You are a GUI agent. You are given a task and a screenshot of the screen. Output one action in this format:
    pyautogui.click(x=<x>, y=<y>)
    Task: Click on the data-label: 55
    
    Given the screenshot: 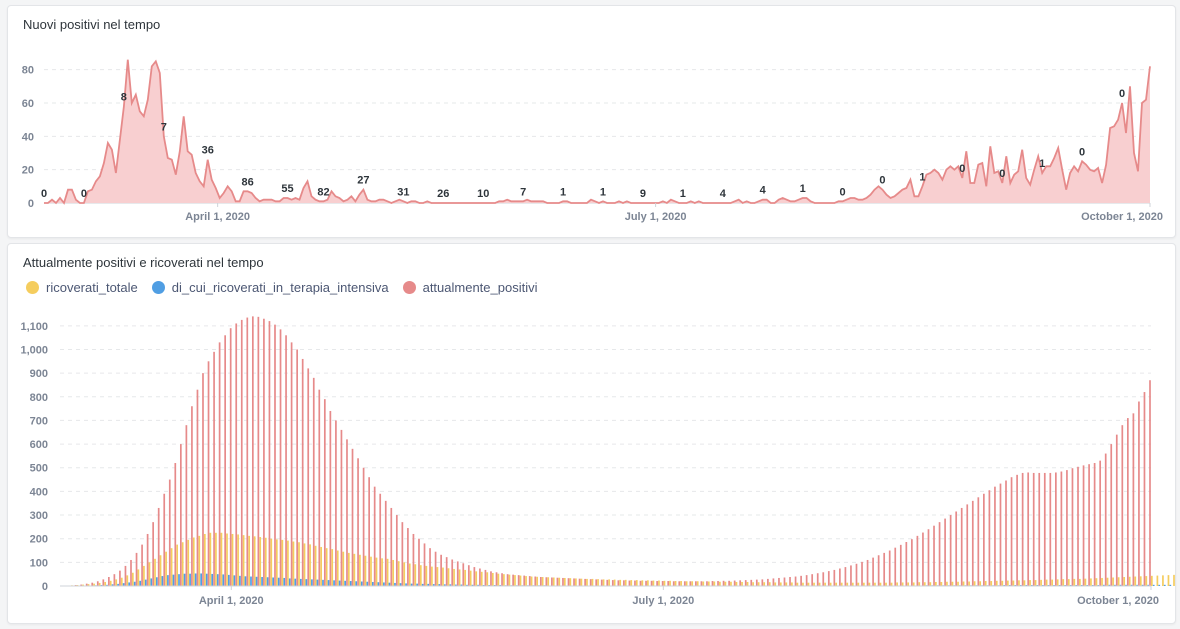 What is the action you would take?
    pyautogui.click(x=287, y=189)
    